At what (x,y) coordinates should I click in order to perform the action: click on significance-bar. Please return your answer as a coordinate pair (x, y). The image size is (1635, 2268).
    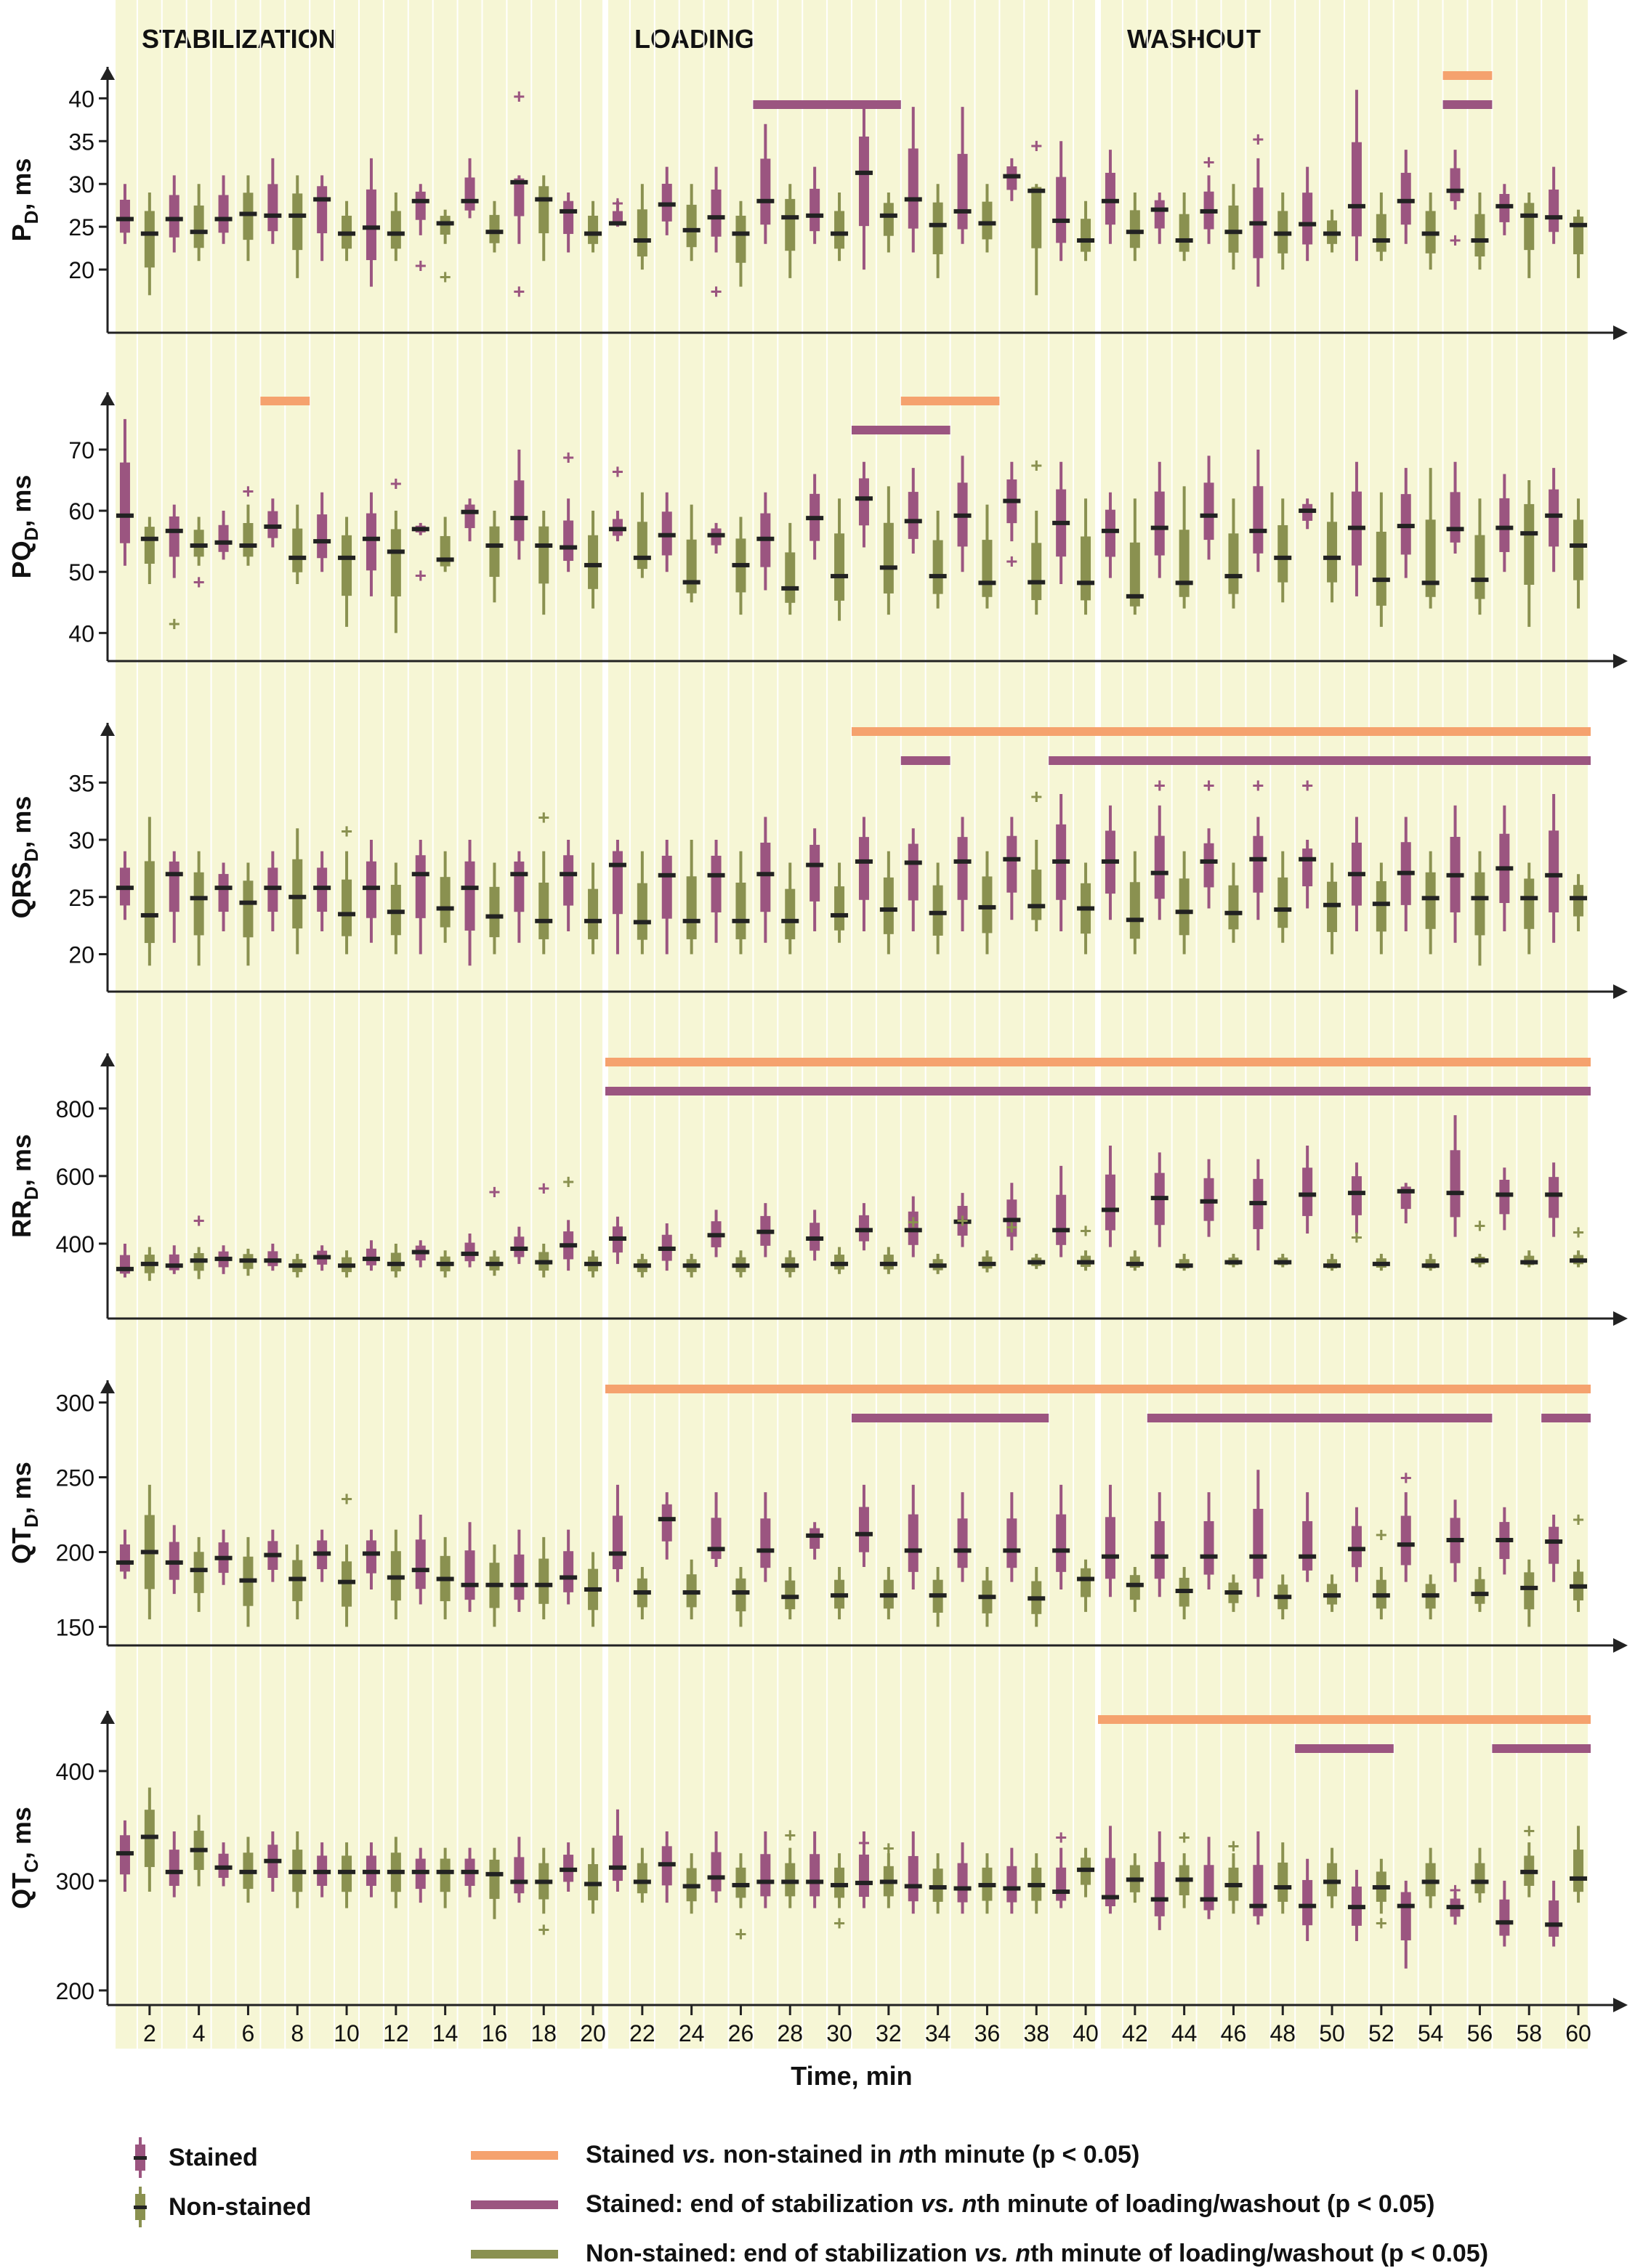
    Looking at the image, I should click on (1098, 1091).